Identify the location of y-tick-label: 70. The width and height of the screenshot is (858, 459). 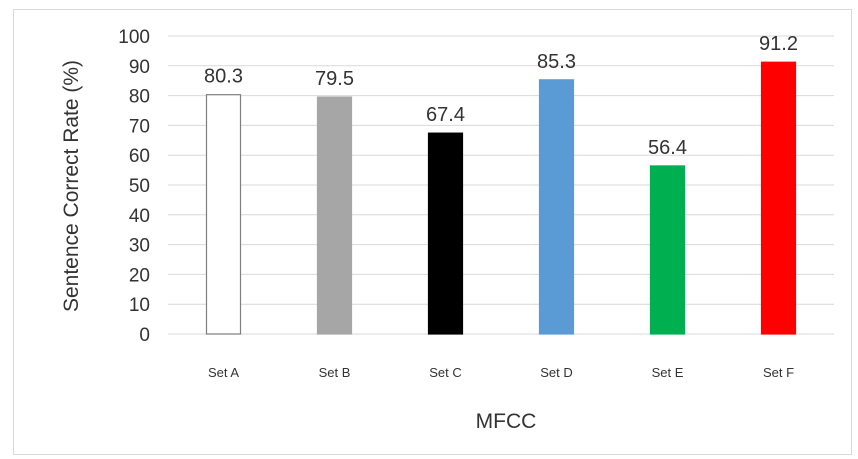
(139, 126).